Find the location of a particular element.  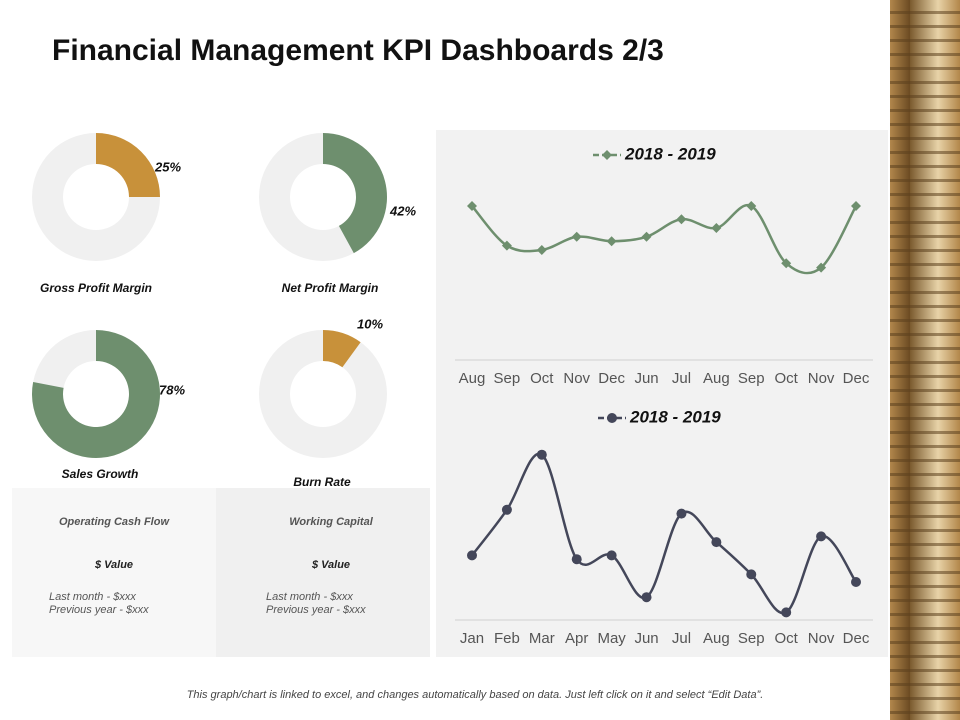

donut-value-label: 78% is located at coordinates (172, 389).